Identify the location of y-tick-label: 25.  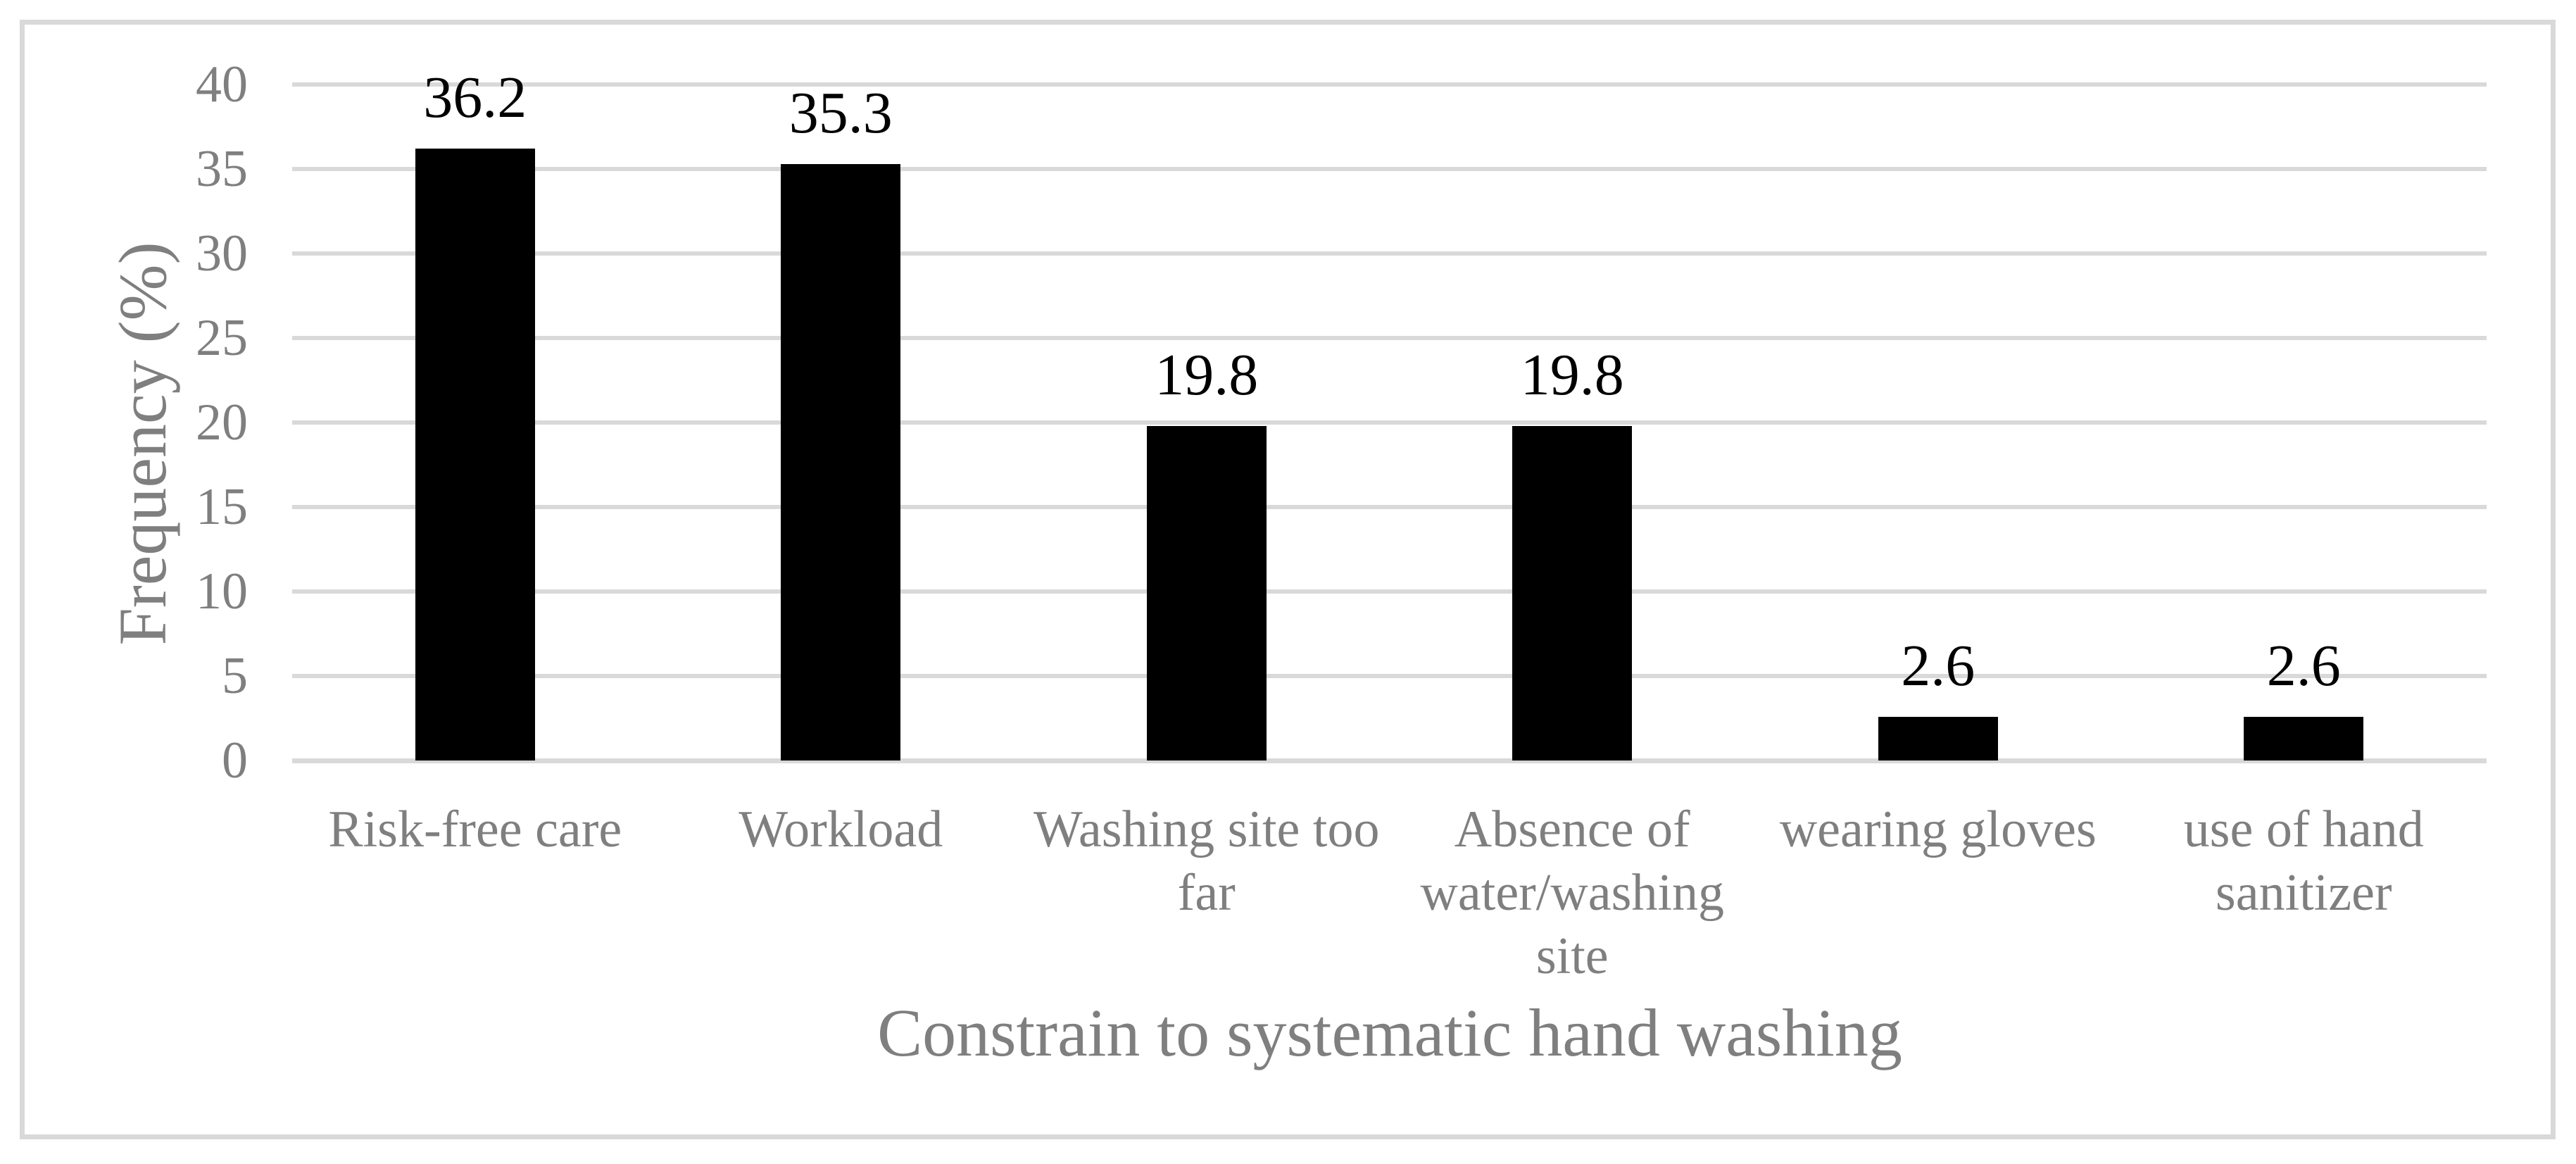
(222, 338).